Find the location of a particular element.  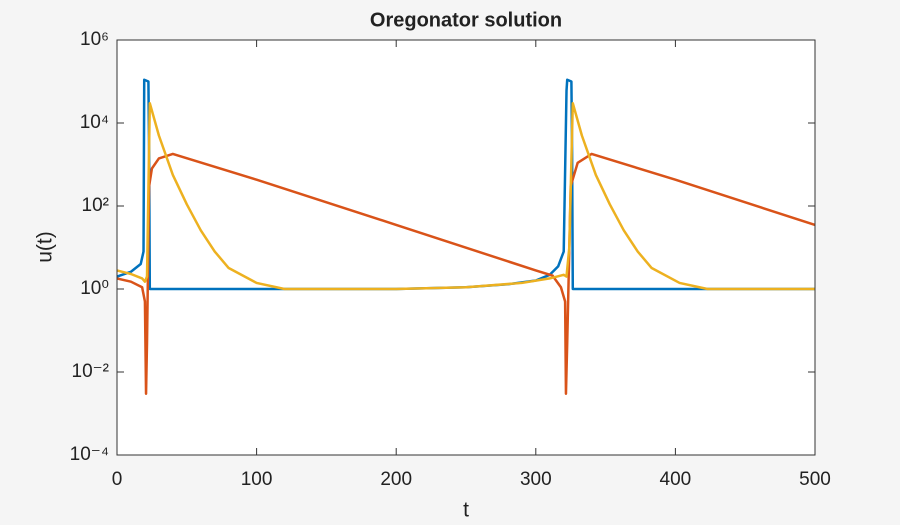

y-tick-label: 10⁻⁴ is located at coordinates (89, 454).